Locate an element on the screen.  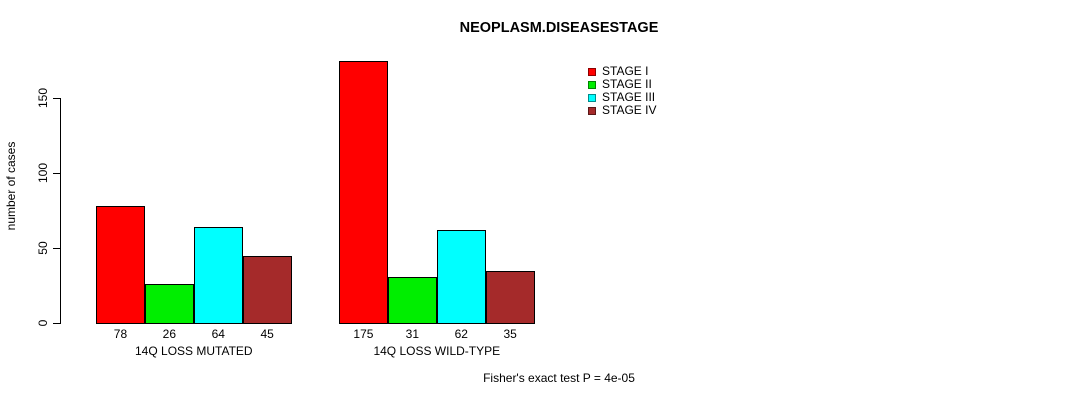
category-label: 14Q LOSS MUTATED is located at coordinates (194, 351).